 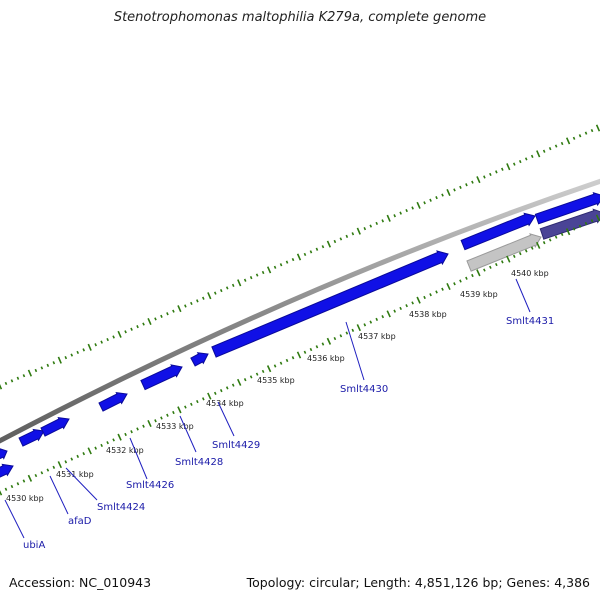 What do you see at coordinates (569, 224) in the screenshot?
I see `gene-arrow-dark` at bounding box center [569, 224].